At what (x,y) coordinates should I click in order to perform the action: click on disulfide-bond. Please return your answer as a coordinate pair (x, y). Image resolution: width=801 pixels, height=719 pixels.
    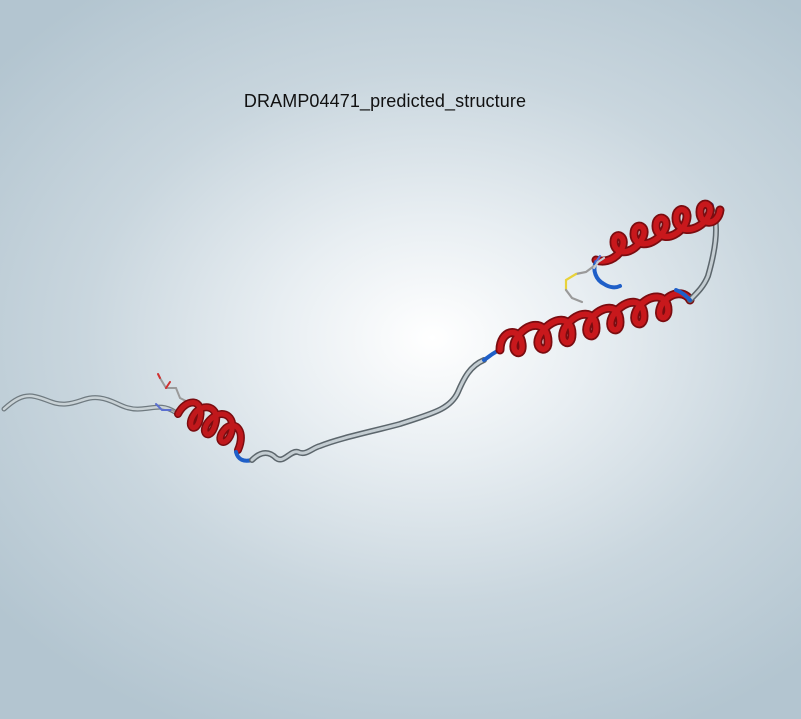
    Looking at the image, I should click on (585, 279).